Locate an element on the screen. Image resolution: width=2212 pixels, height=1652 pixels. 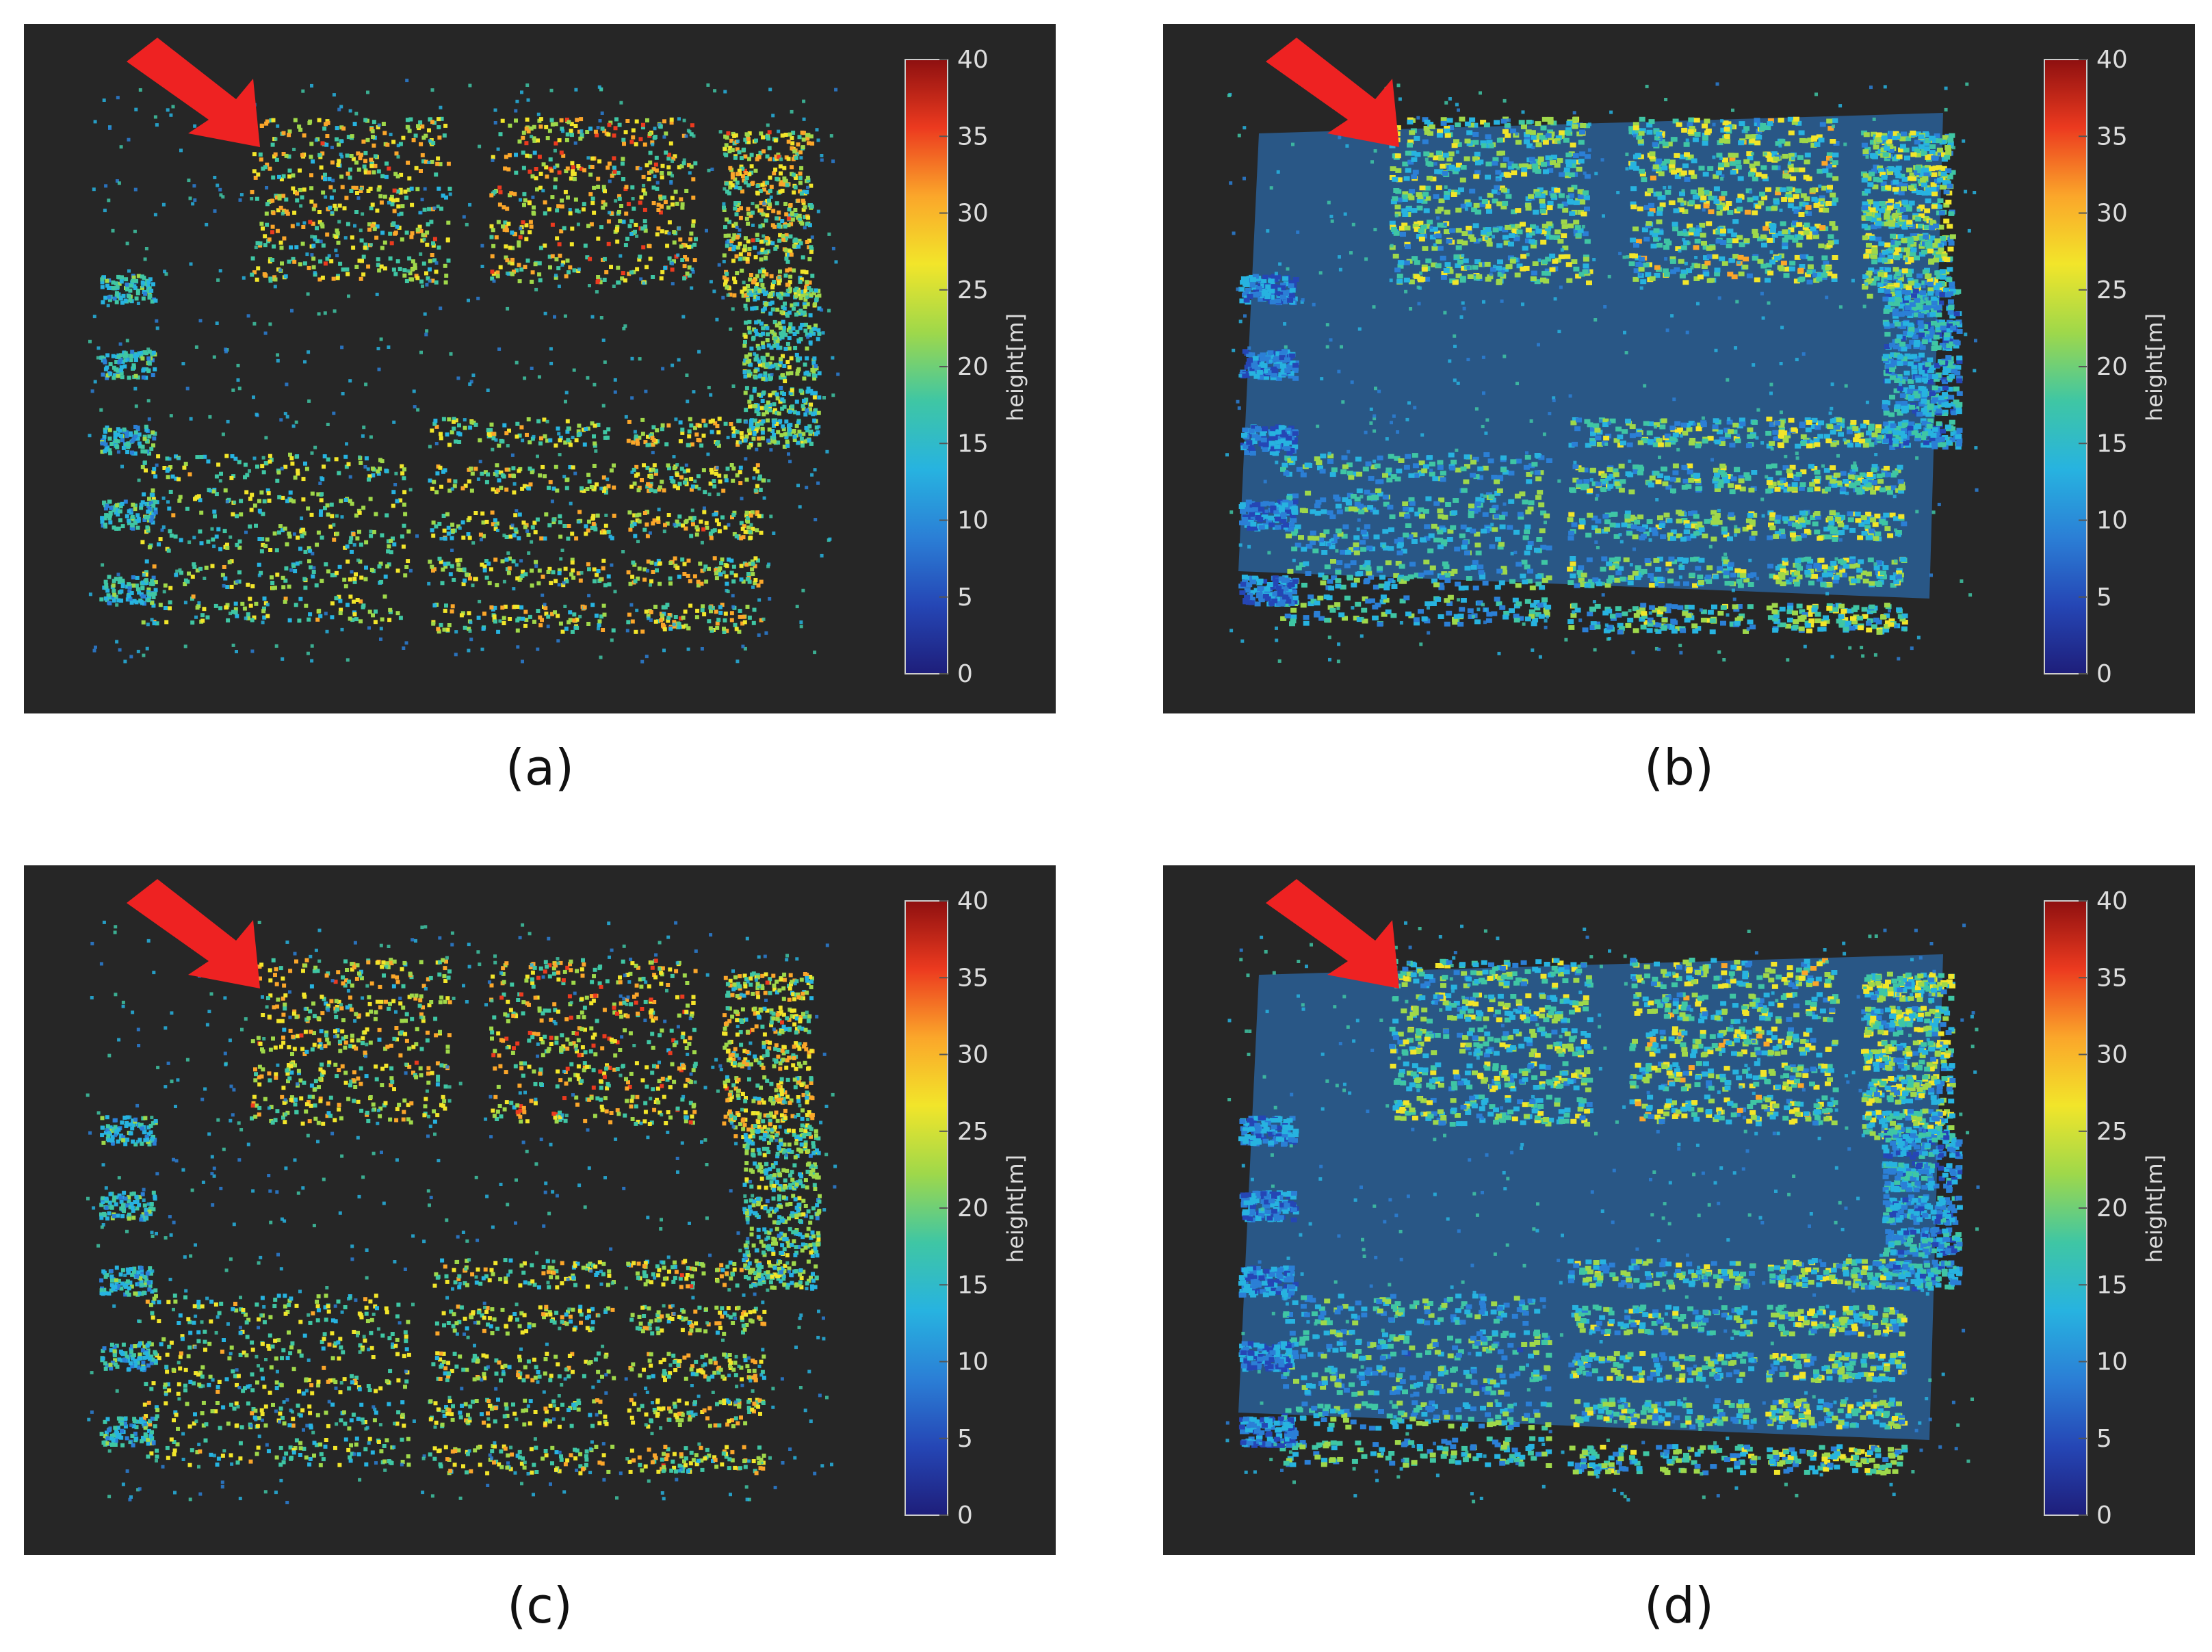
caption-d: (d) is located at coordinates (1679, 1605).